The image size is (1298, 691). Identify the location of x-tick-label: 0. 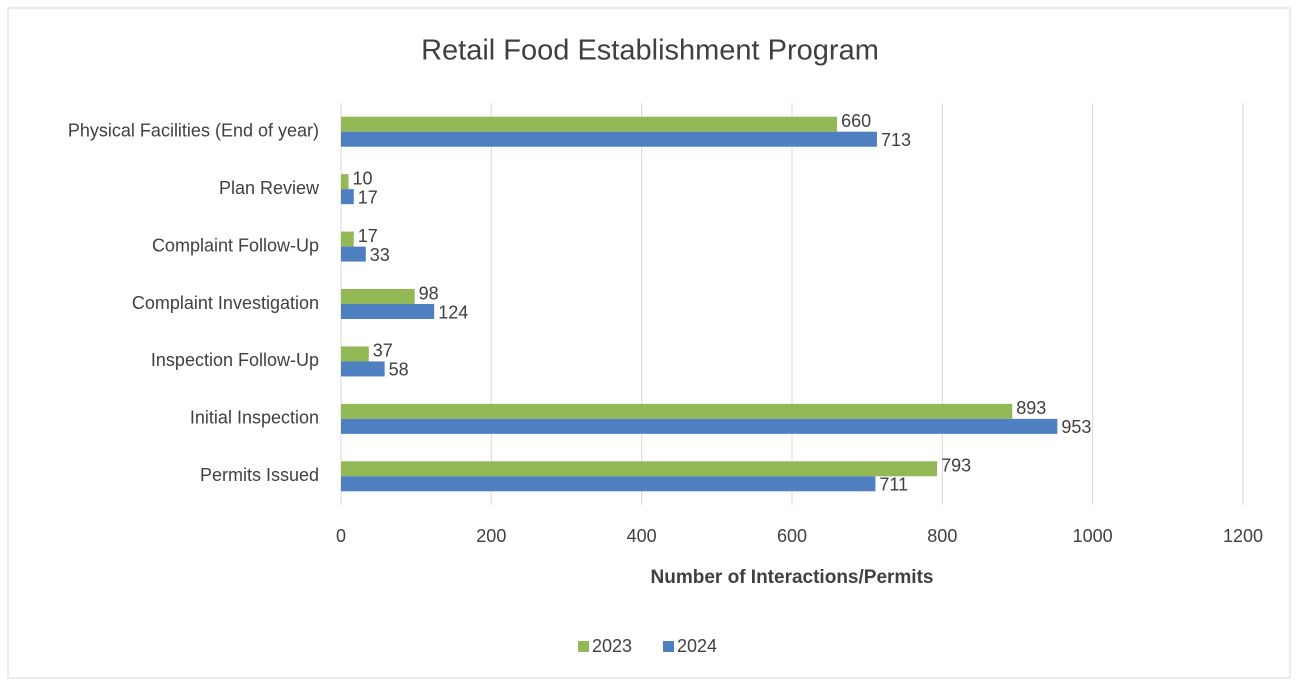
(341, 536).